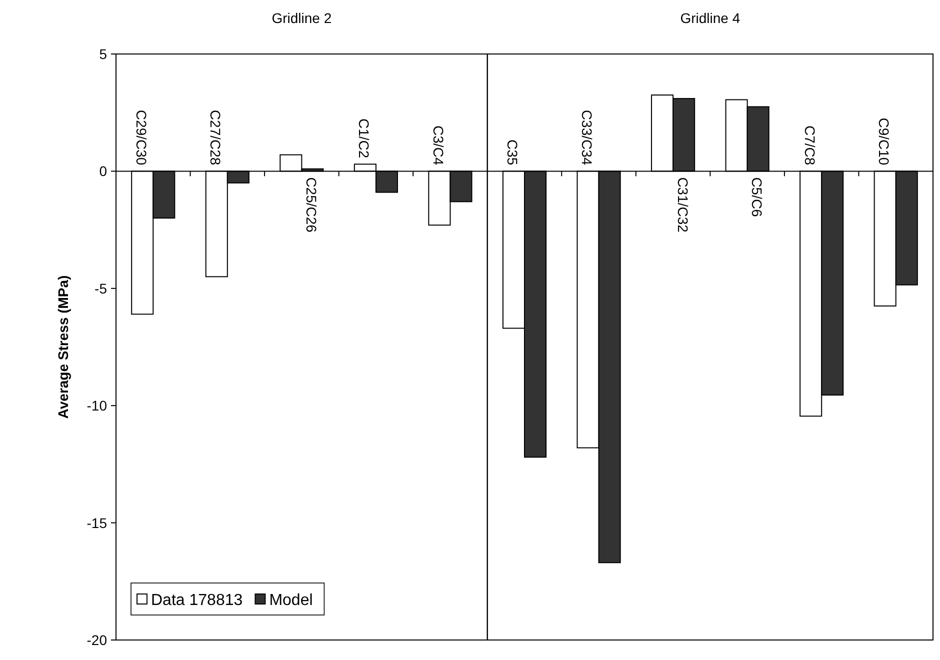 The image size is (940, 660). Describe the element at coordinates (710, 18) in the screenshot. I see `chart-title: Gridline 4` at that location.